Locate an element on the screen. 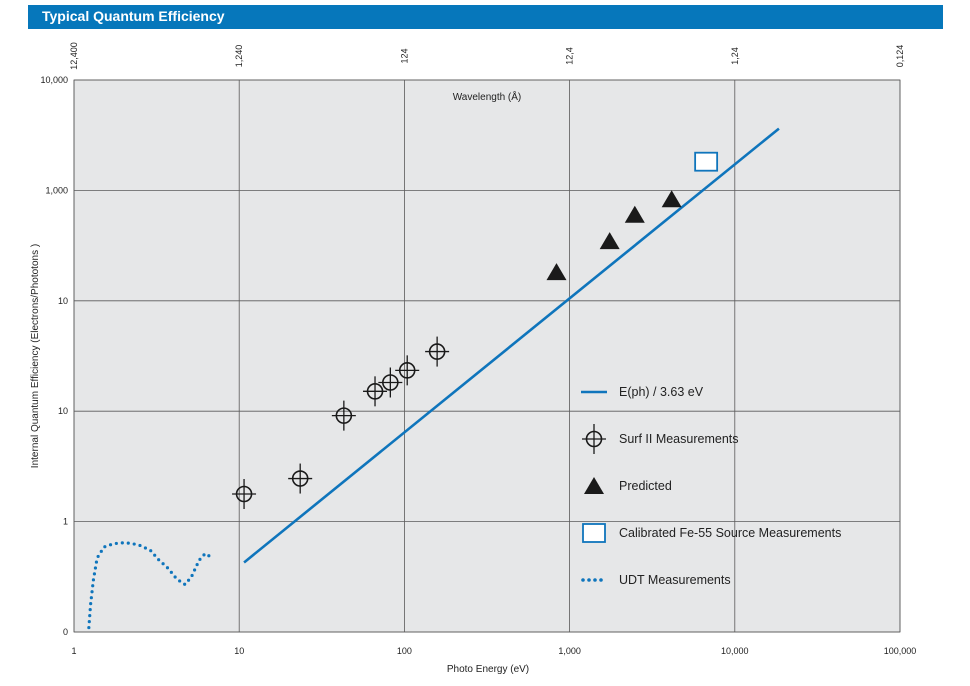 Image resolution: width=970 pixels, height=686 pixels. series-triangle is located at coordinates (614, 235).